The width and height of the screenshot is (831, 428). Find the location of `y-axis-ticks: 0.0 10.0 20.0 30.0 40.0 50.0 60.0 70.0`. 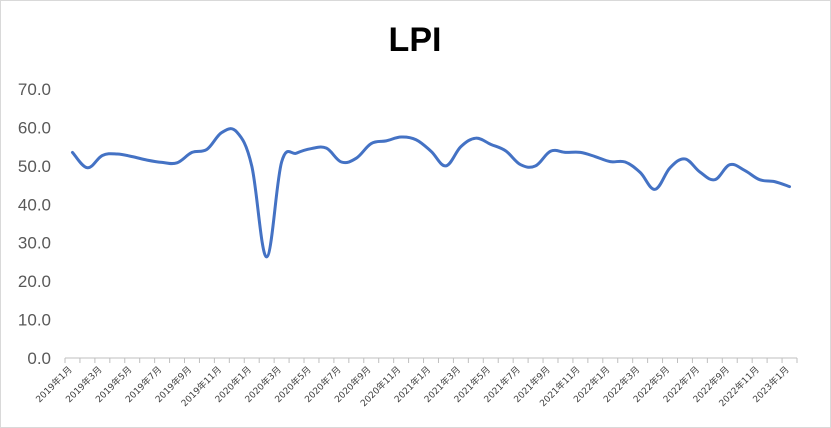

y-axis-ticks: 0.0 10.0 20.0 30.0 40.0 50.0 60.0 70.0 is located at coordinates (34, 224).